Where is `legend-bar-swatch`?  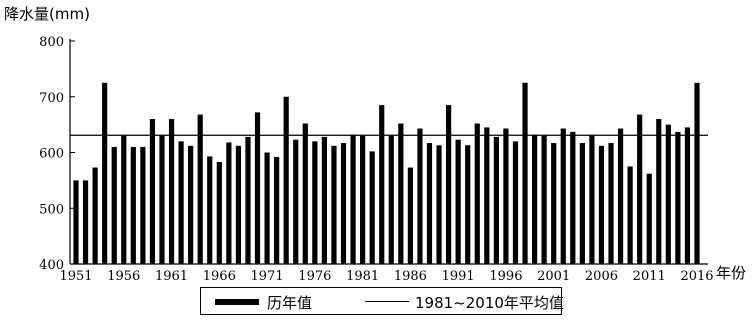 legend-bar-swatch is located at coordinates (237, 302).